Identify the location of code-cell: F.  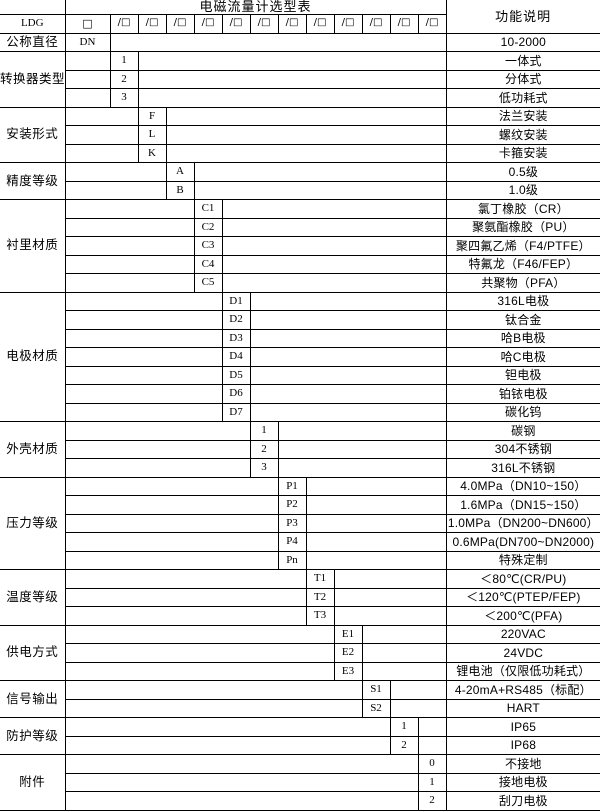
(152, 116).